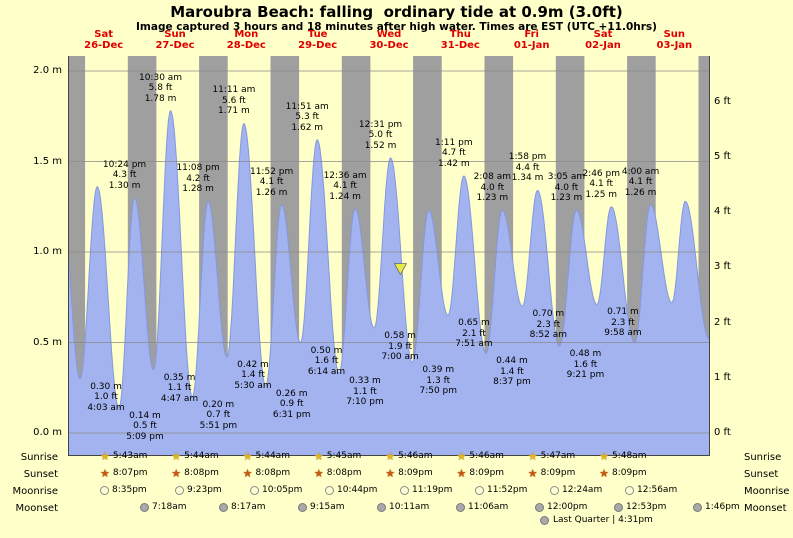 This screenshot has width=793, height=538. Describe the element at coordinates (400, 269) in the screenshot. I see `current-tide-marker` at that location.